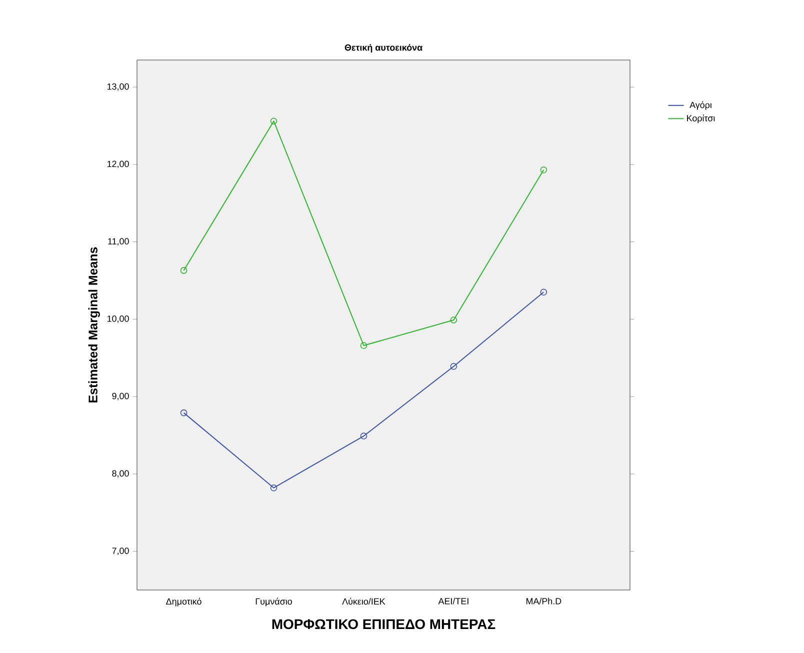 The width and height of the screenshot is (804, 653). I want to click on x-tick-label: ΑΕΙ/ΤΕΙ, so click(453, 601).